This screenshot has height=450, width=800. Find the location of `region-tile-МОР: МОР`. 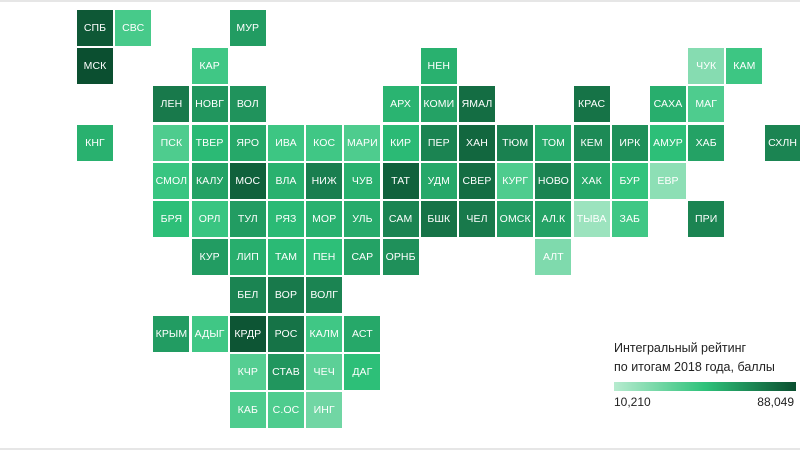

region-tile-МОР: МОР is located at coordinates (324, 219).